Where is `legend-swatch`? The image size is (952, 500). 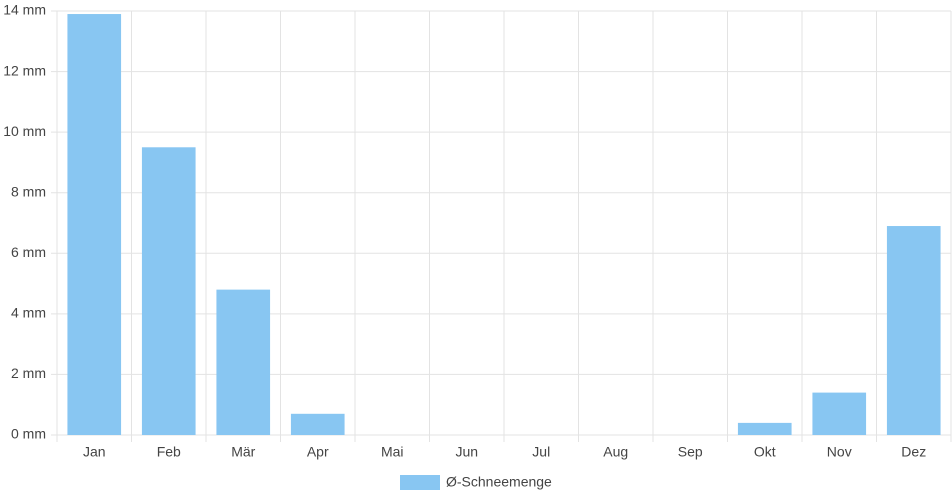 legend-swatch is located at coordinates (420, 482).